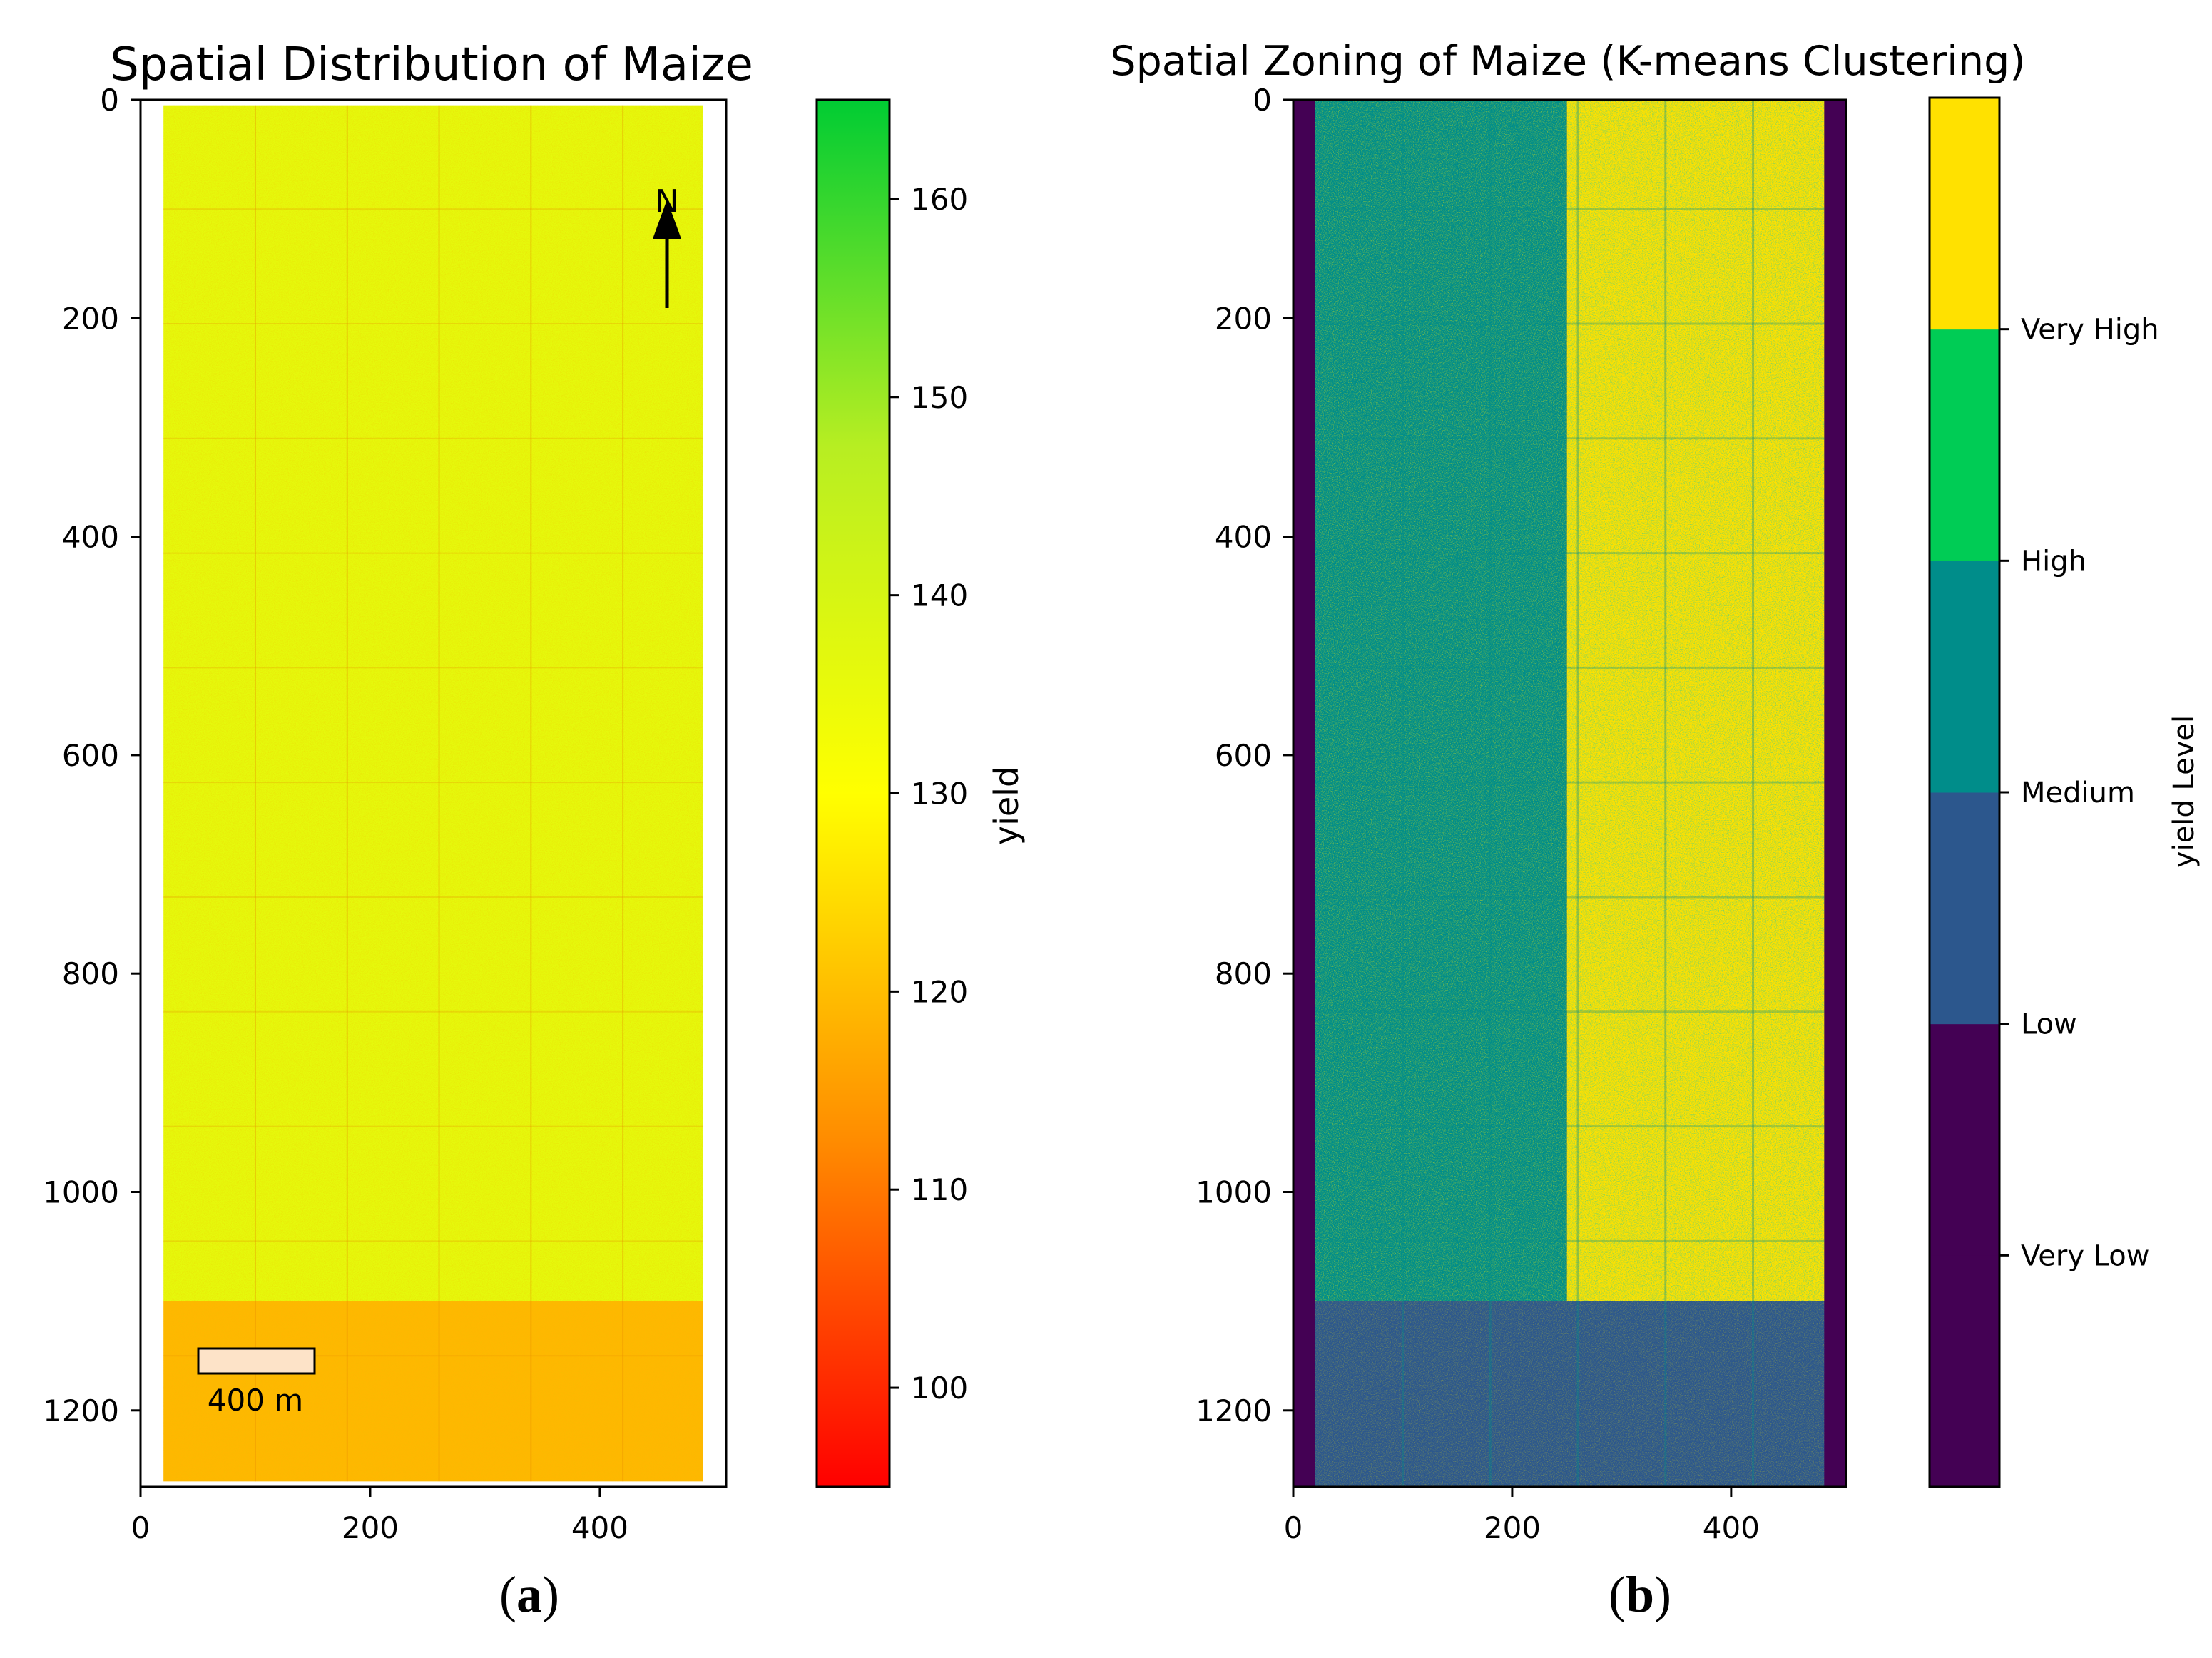  Describe the element at coordinates (141, 1527) in the screenshot. I see `panel-a-x-tick-label: 0` at that location.